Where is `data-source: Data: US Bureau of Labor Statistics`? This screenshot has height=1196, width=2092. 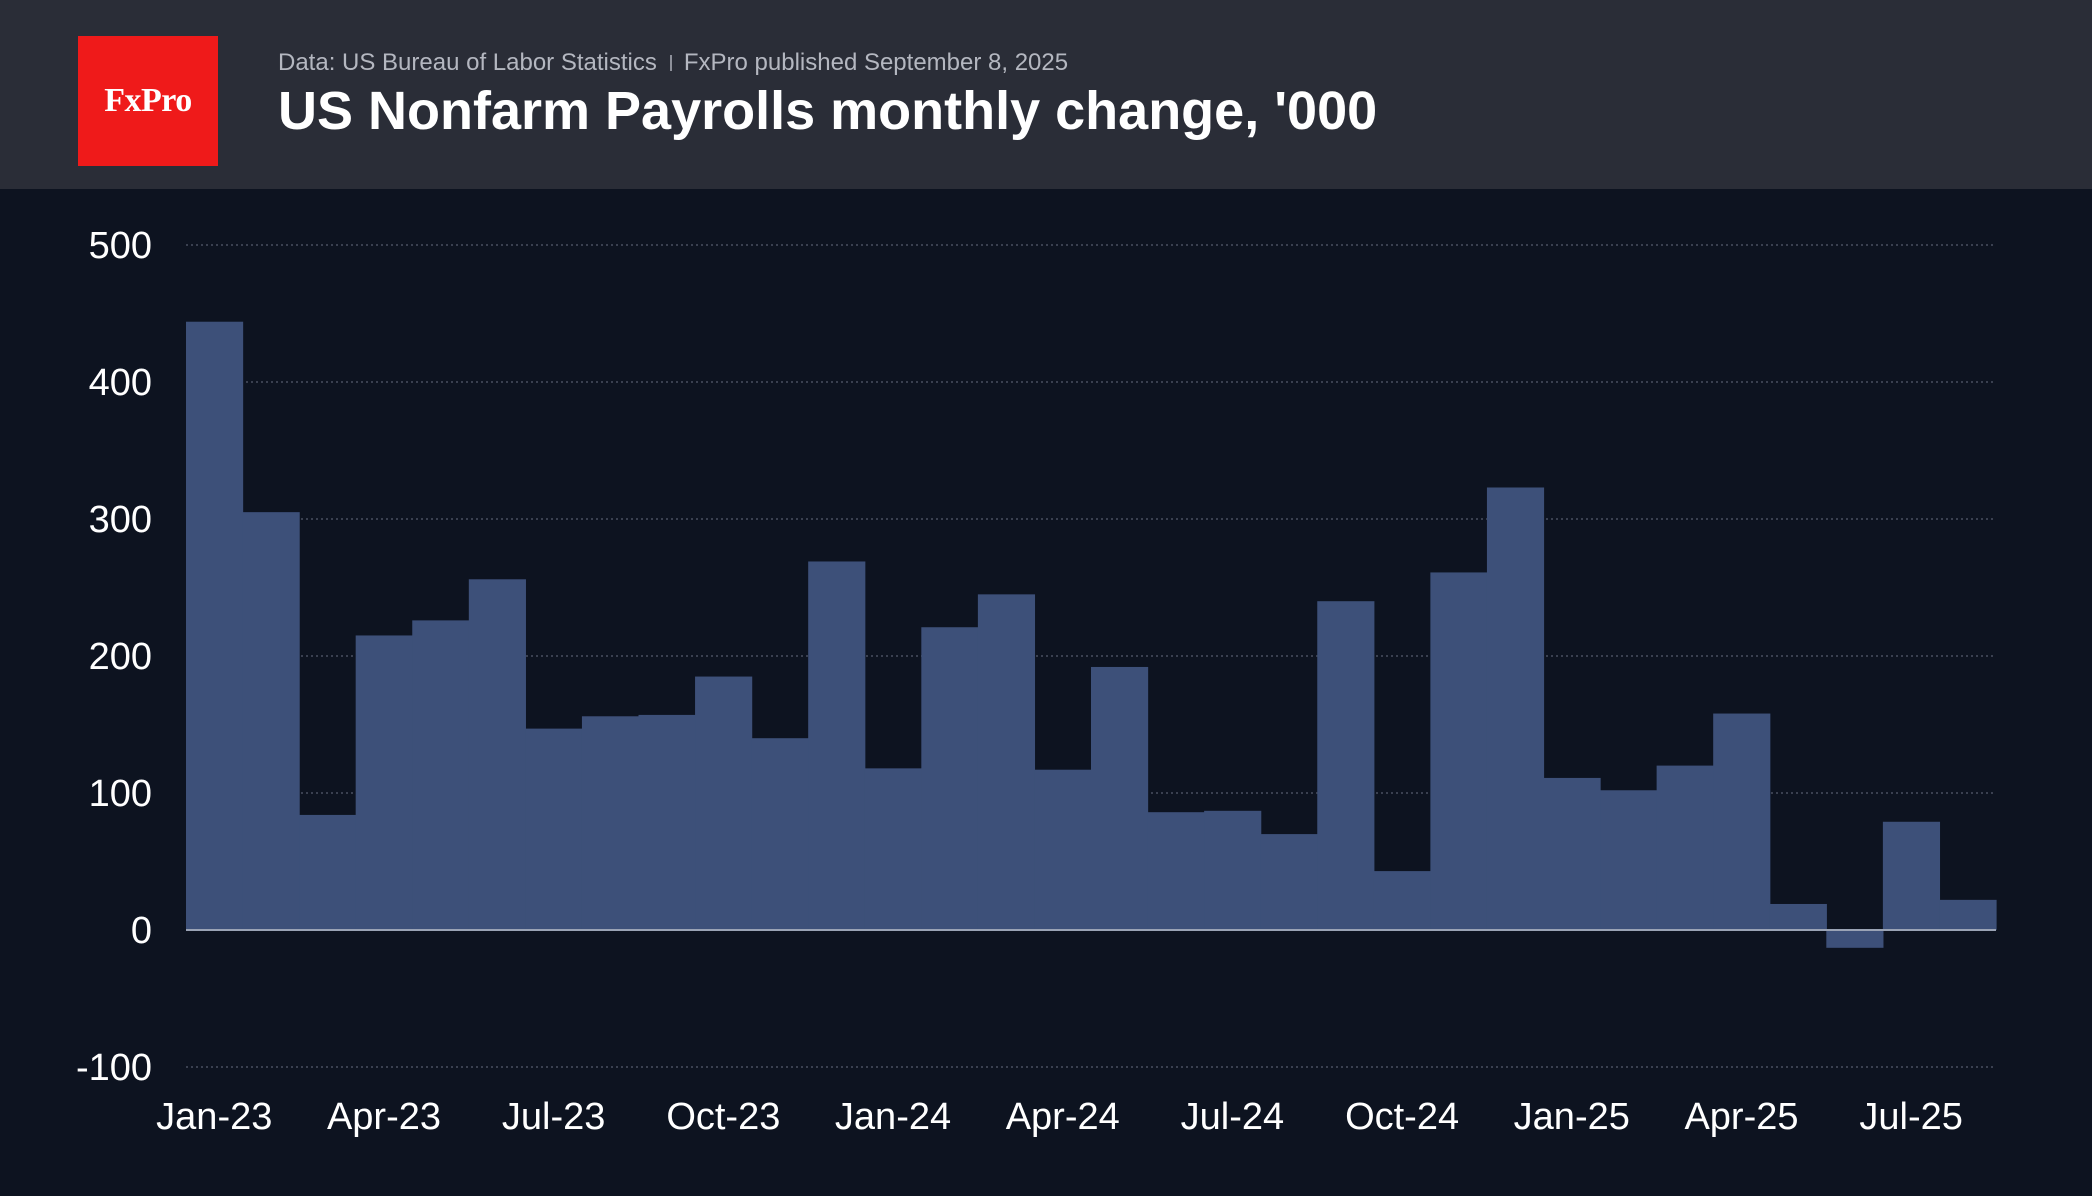
data-source: Data: US Bureau of Labor Statistics is located at coordinates (467, 62).